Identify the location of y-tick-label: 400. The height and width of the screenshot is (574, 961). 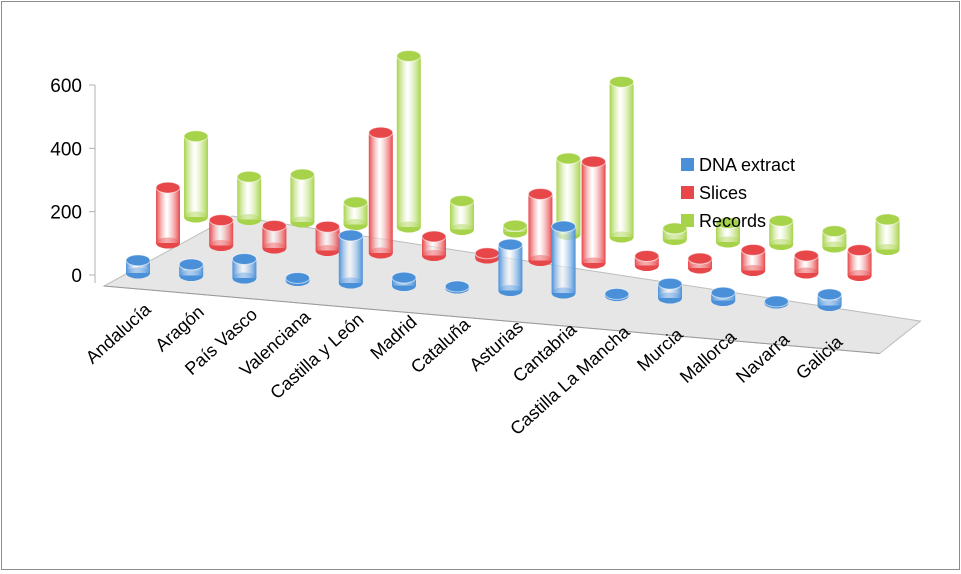
(66, 149).